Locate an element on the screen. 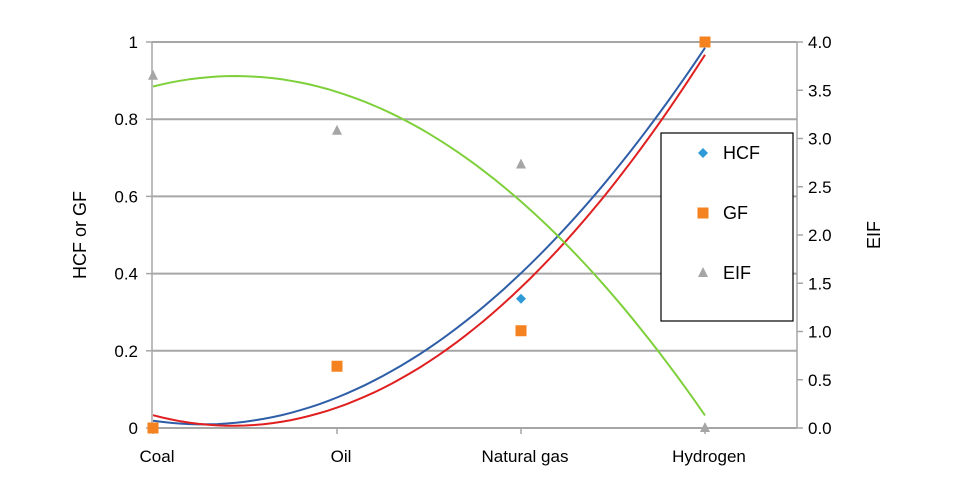  y-tick-label-right: 0.0 is located at coordinates (820, 428).